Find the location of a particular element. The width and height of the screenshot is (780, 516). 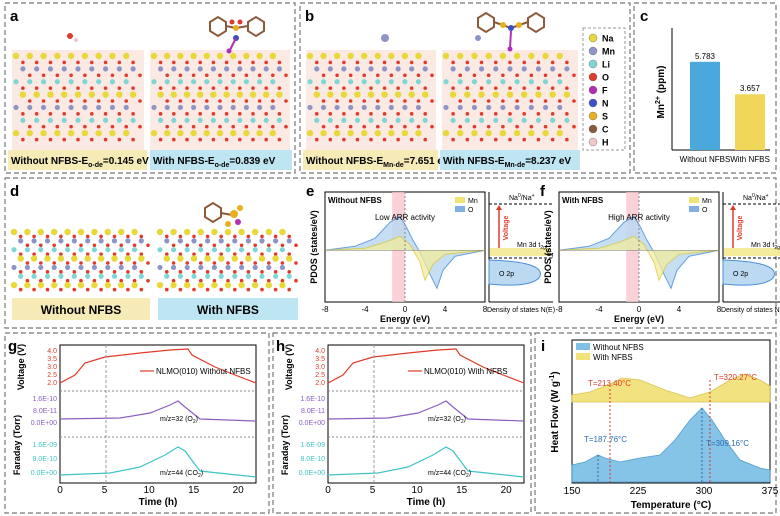

i-xtick-2: 300 is located at coordinates (704, 491).